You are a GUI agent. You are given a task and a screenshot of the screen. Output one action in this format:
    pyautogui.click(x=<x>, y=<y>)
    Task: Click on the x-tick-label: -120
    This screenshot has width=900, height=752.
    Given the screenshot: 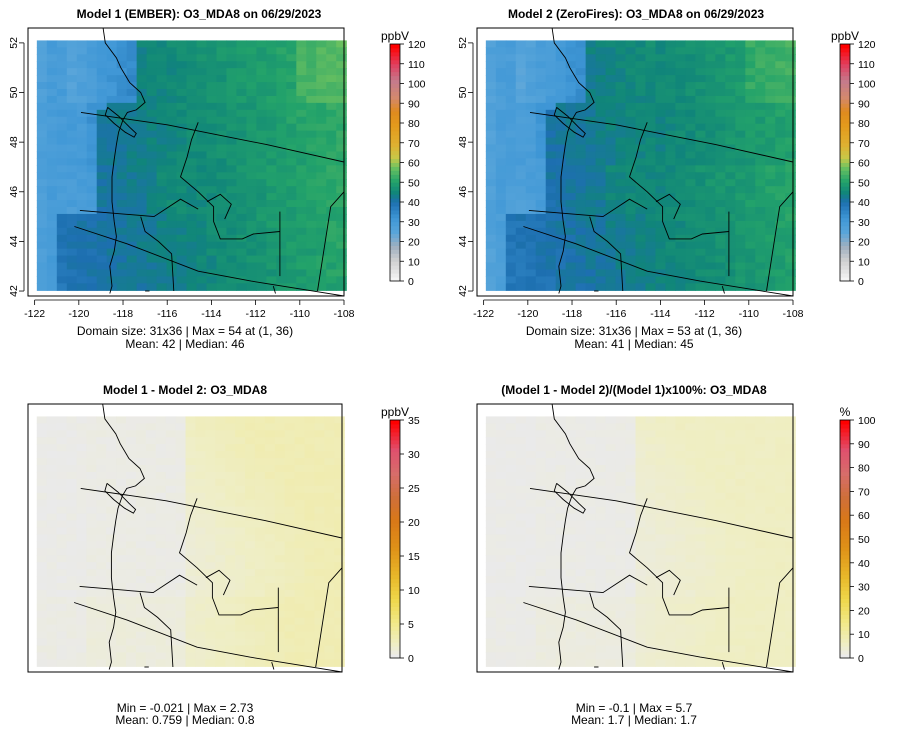 What is the action you would take?
    pyautogui.click(x=78, y=314)
    